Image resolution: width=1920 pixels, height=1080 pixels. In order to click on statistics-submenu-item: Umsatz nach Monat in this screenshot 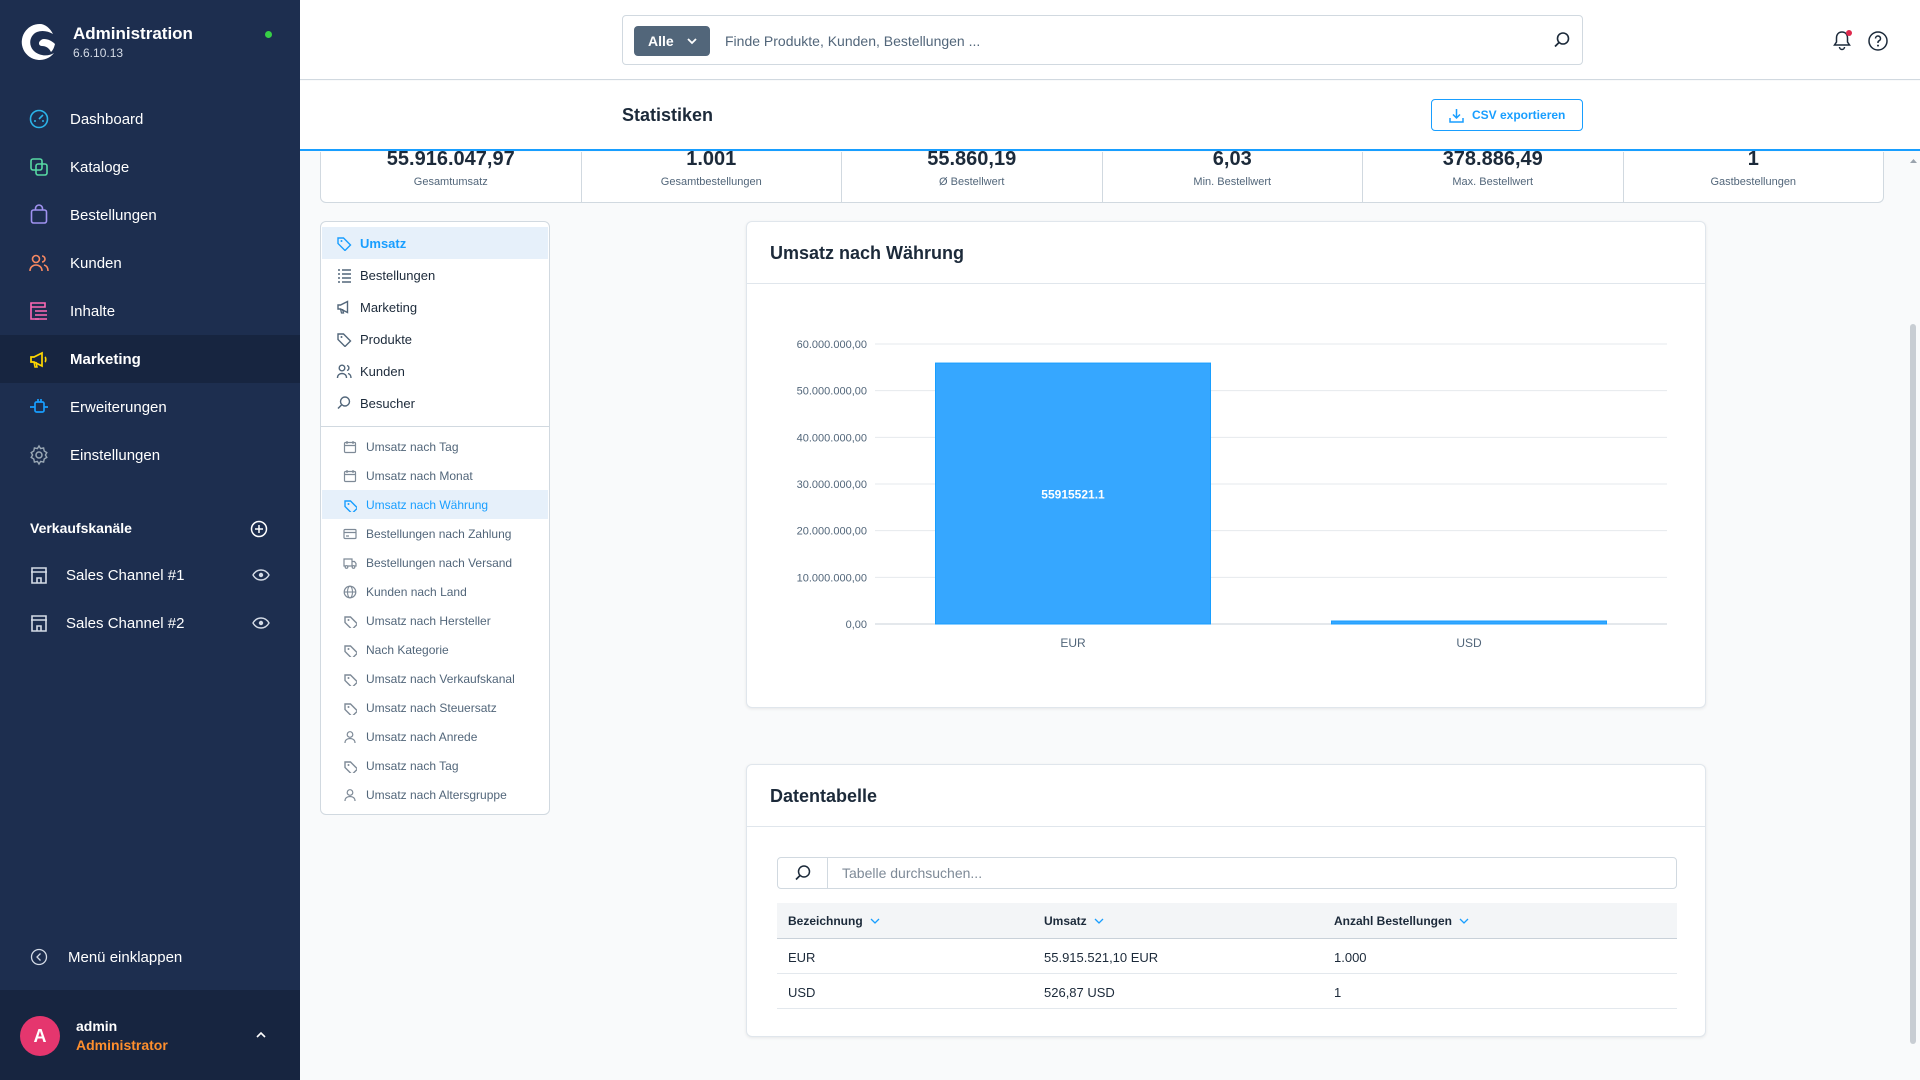, I will do `click(435, 475)`.